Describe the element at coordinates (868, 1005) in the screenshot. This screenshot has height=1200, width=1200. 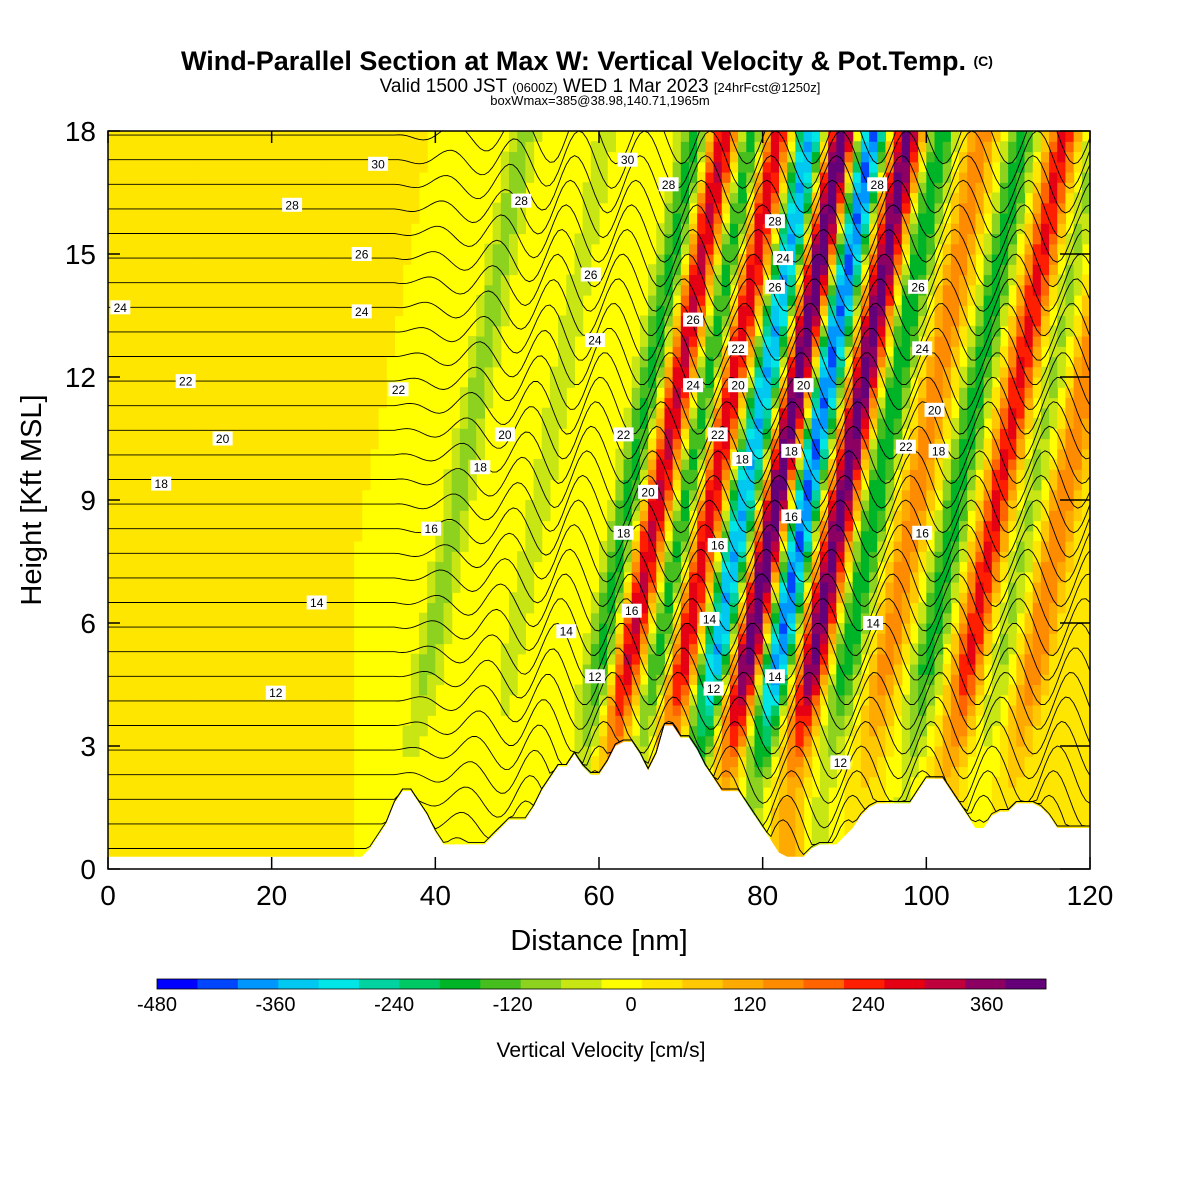
I see `colorbar-tick-label: 240` at that location.